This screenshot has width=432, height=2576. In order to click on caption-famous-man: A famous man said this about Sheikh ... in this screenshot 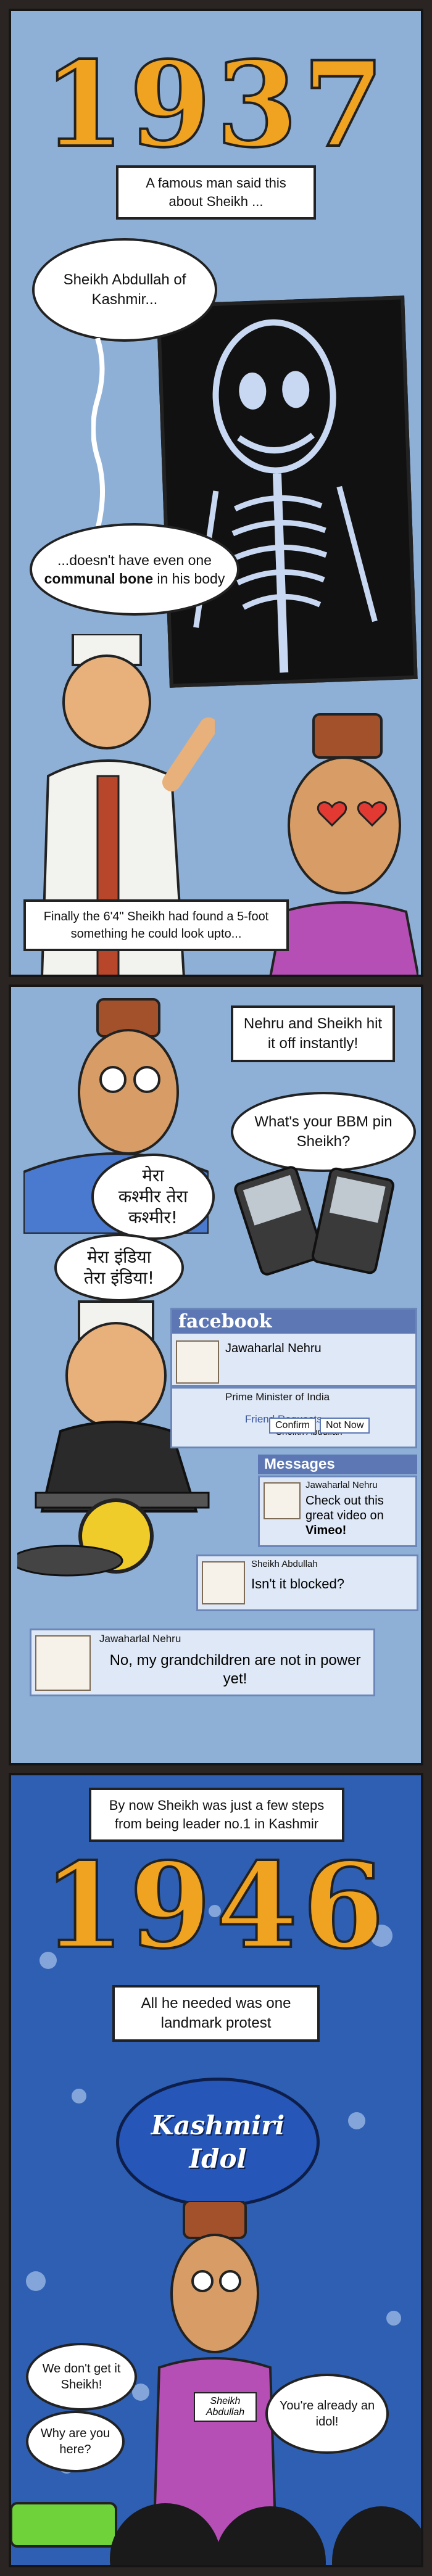, I will do `click(216, 192)`.